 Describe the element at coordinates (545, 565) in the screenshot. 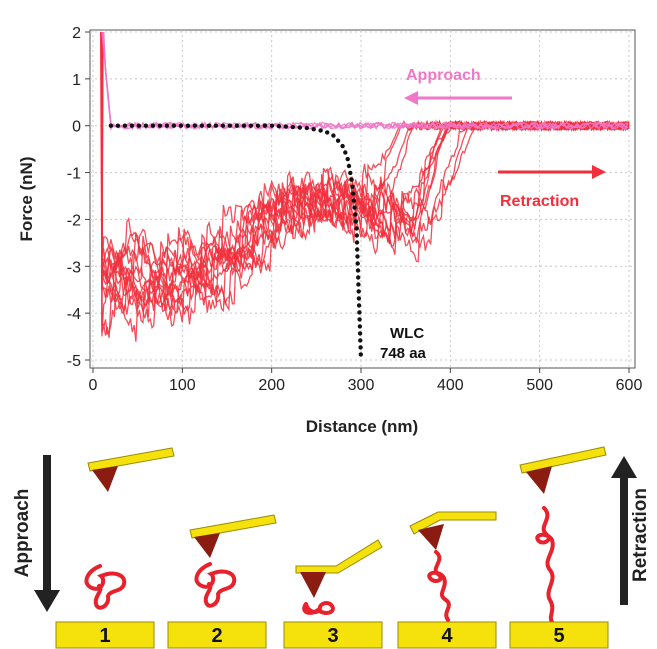

I see `protein-unfolded` at that location.